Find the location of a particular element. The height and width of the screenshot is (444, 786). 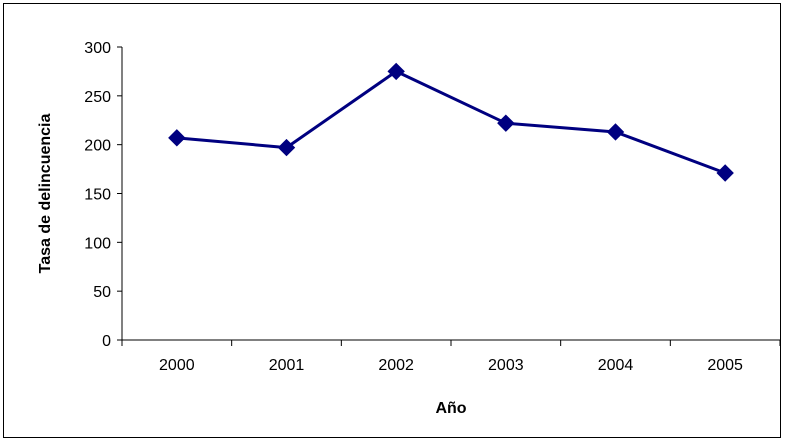

x-tick-label: 2005 is located at coordinates (725, 365).